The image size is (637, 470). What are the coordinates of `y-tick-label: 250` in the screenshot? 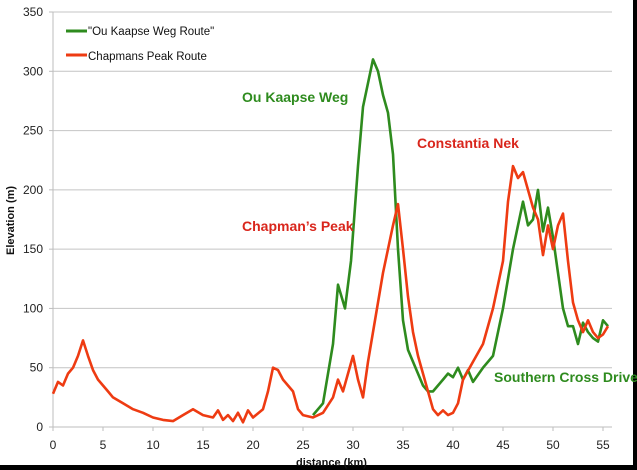 It's located at (33, 131).